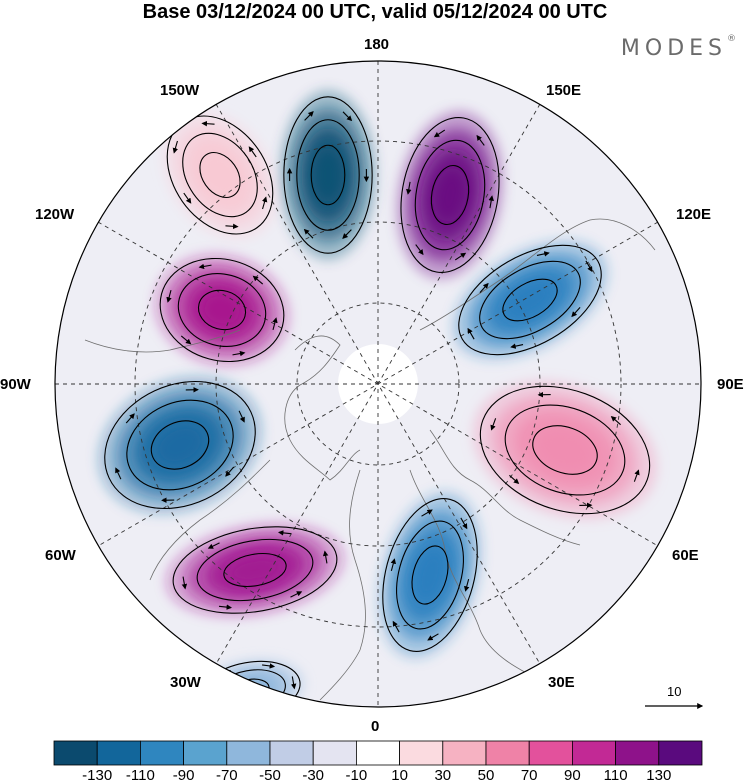  Describe the element at coordinates (97, 775) in the screenshot. I see `colorbar-tick-label: -130` at that location.